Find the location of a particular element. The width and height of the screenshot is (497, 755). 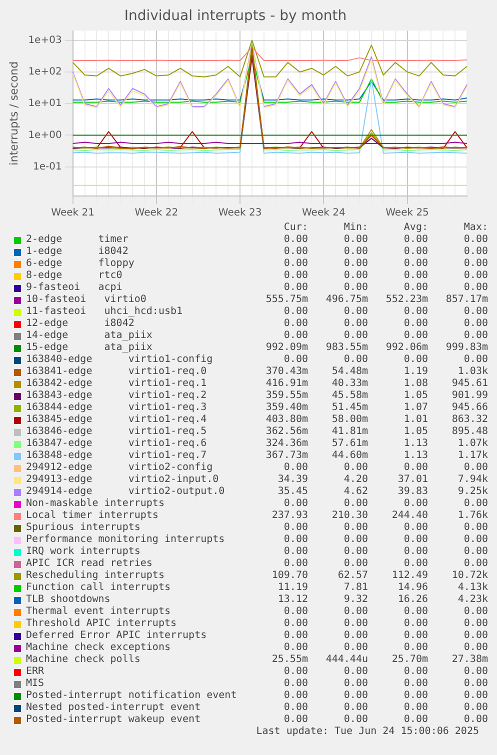

legend-label: 163842-edge virtio1-req.1 is located at coordinates (116, 384).